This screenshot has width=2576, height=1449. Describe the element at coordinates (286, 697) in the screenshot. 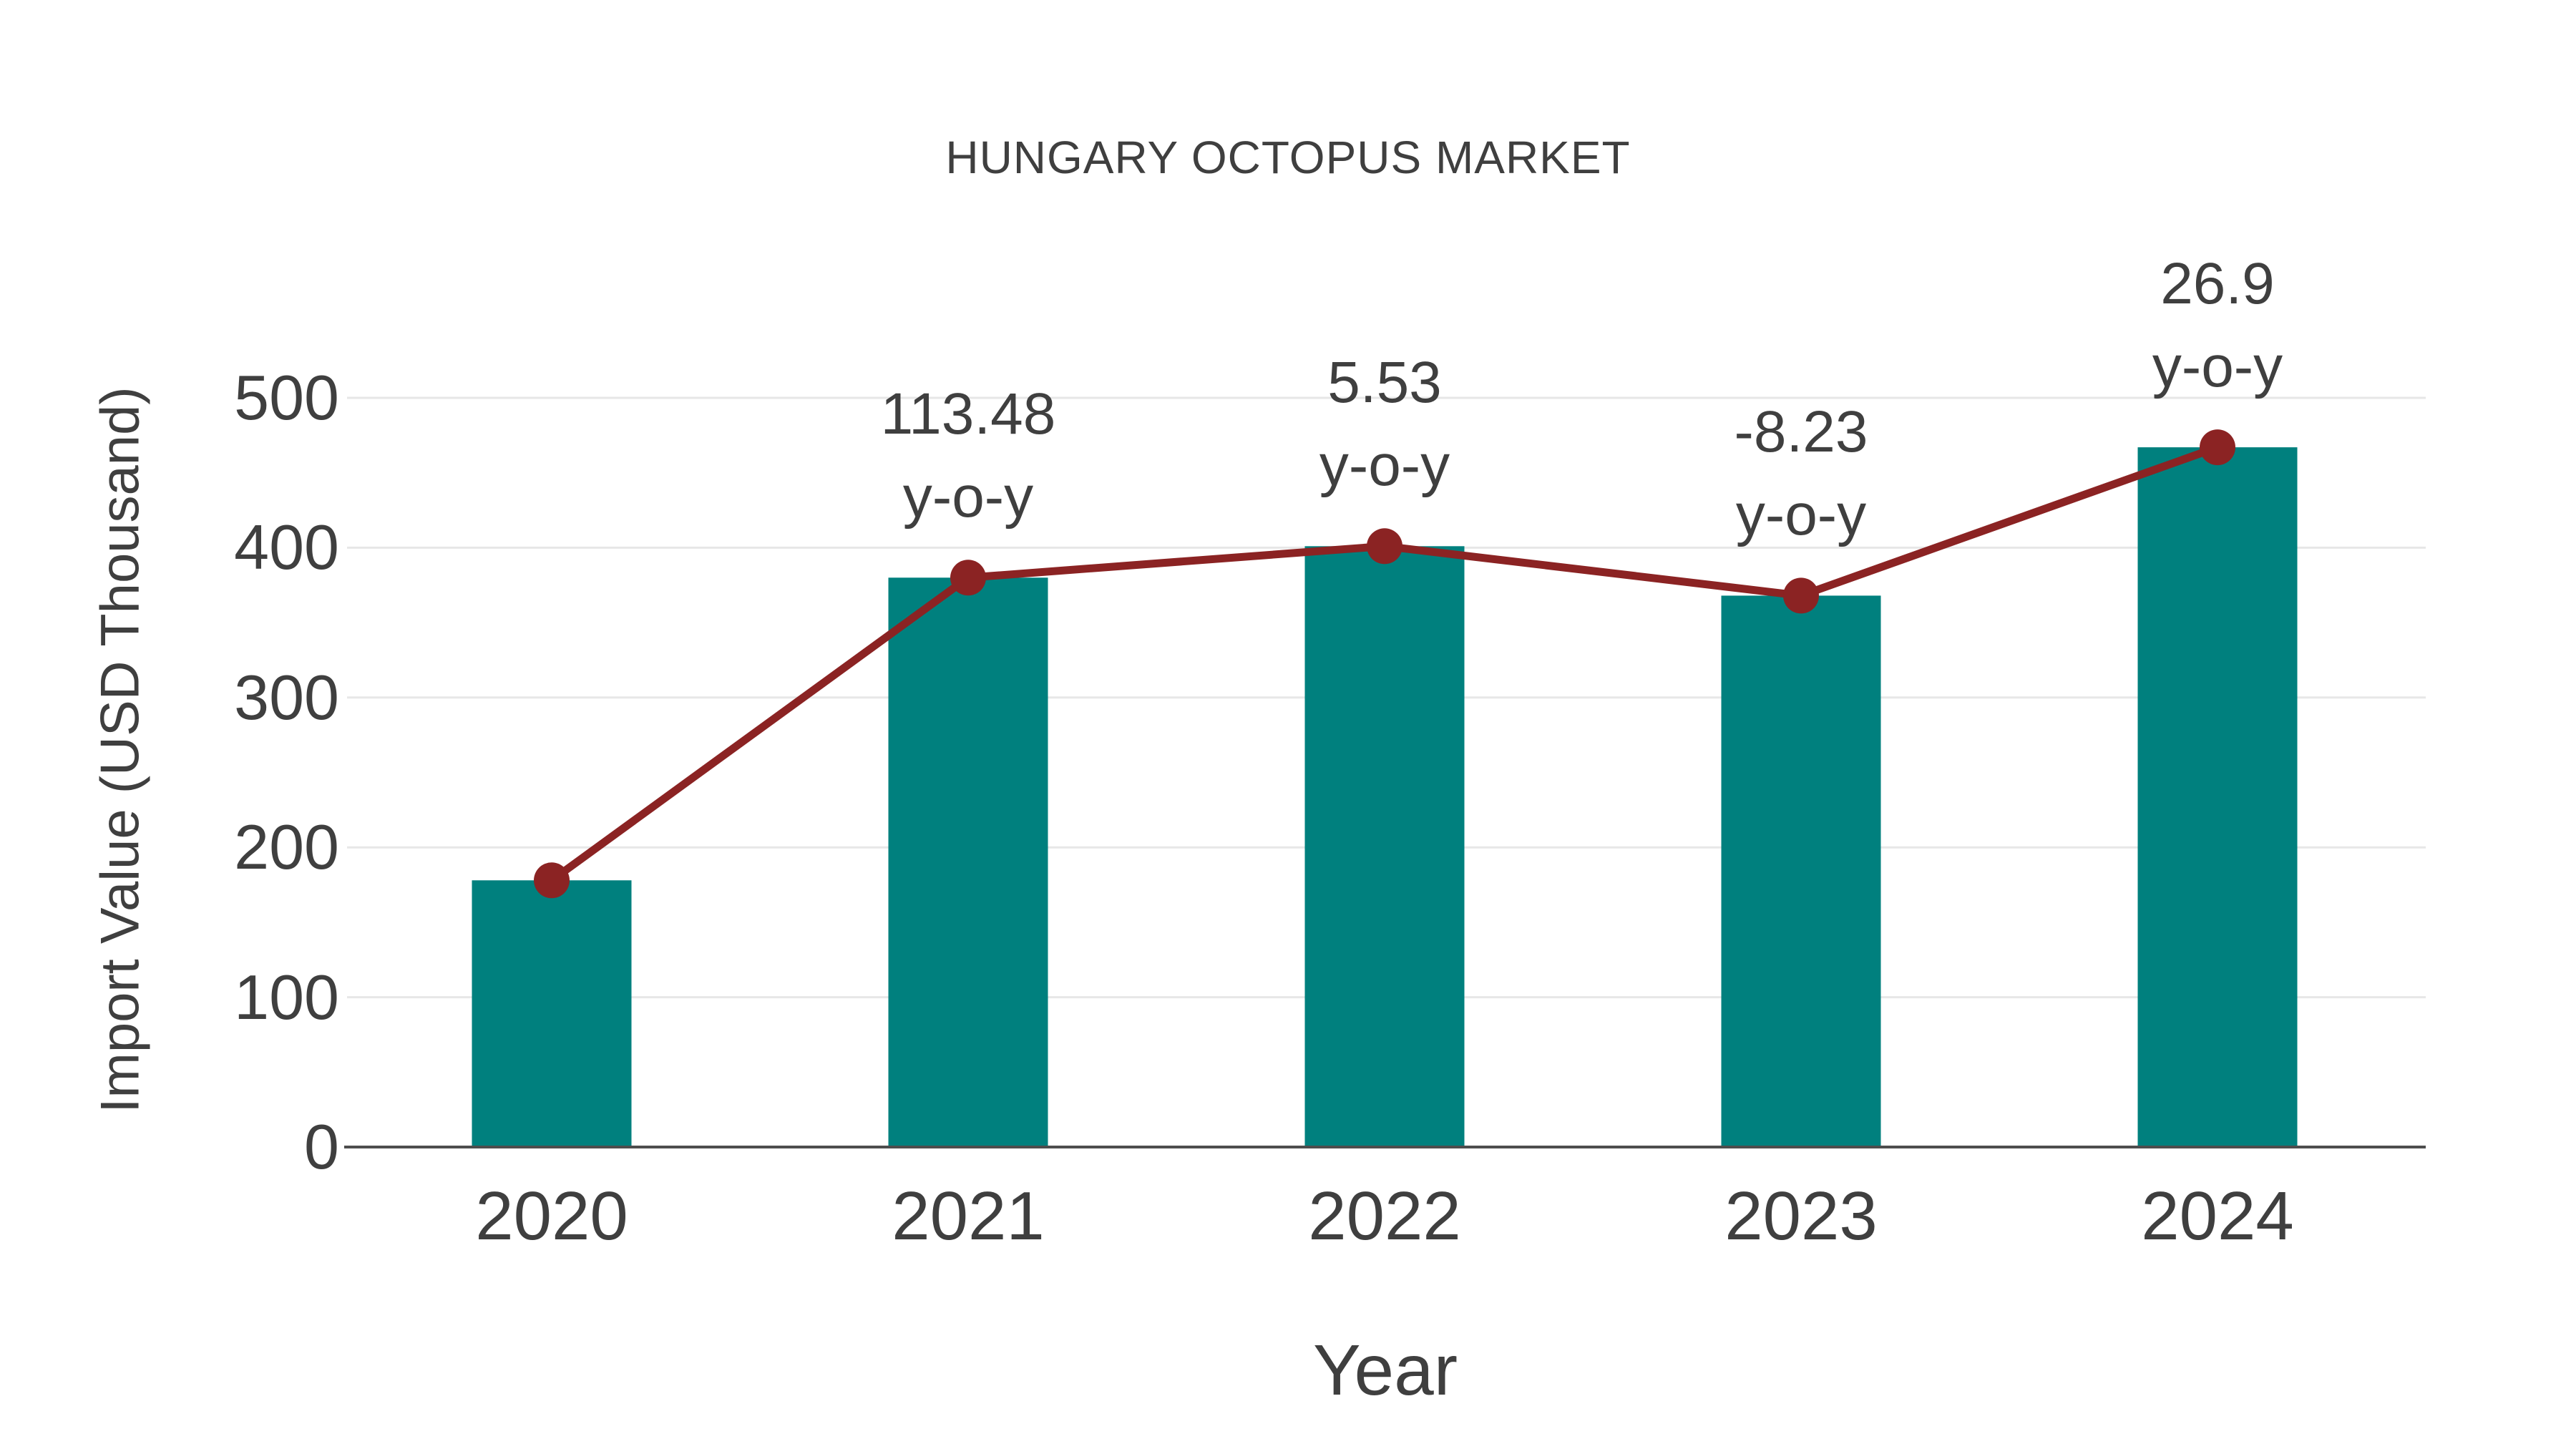

I see `y-tick-300: 300` at that location.